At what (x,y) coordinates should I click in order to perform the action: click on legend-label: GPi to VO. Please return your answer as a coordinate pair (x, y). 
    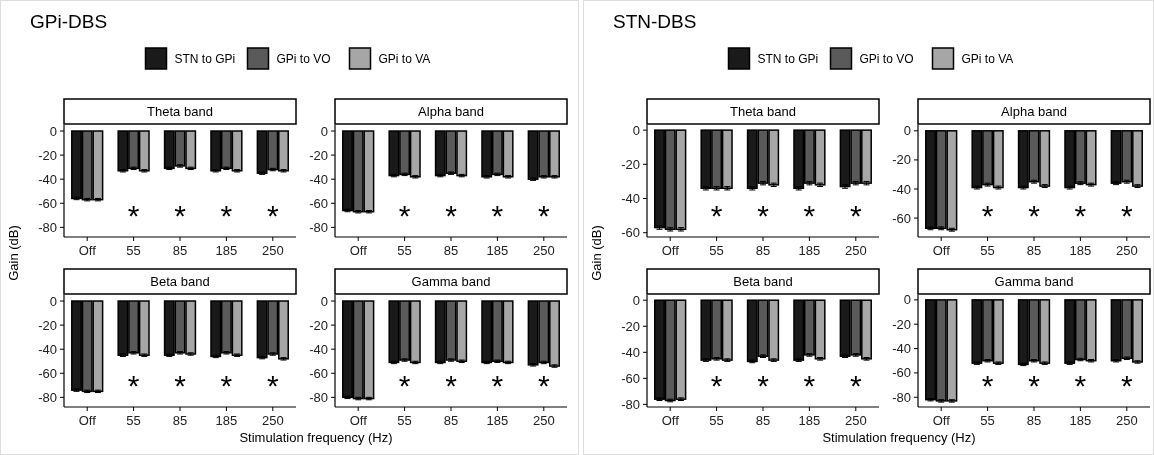
    Looking at the image, I should click on (303, 59).